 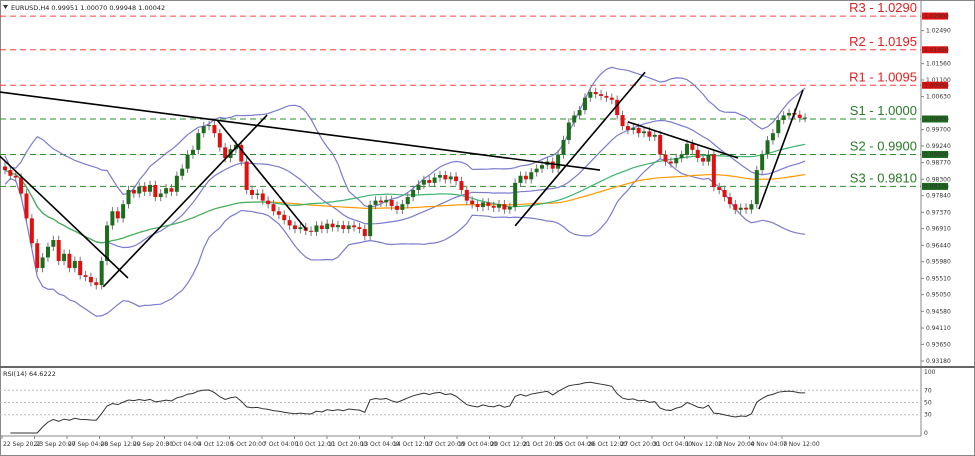 I want to click on rsi-label: RSI(14) 64.6222, so click(x=29, y=374).